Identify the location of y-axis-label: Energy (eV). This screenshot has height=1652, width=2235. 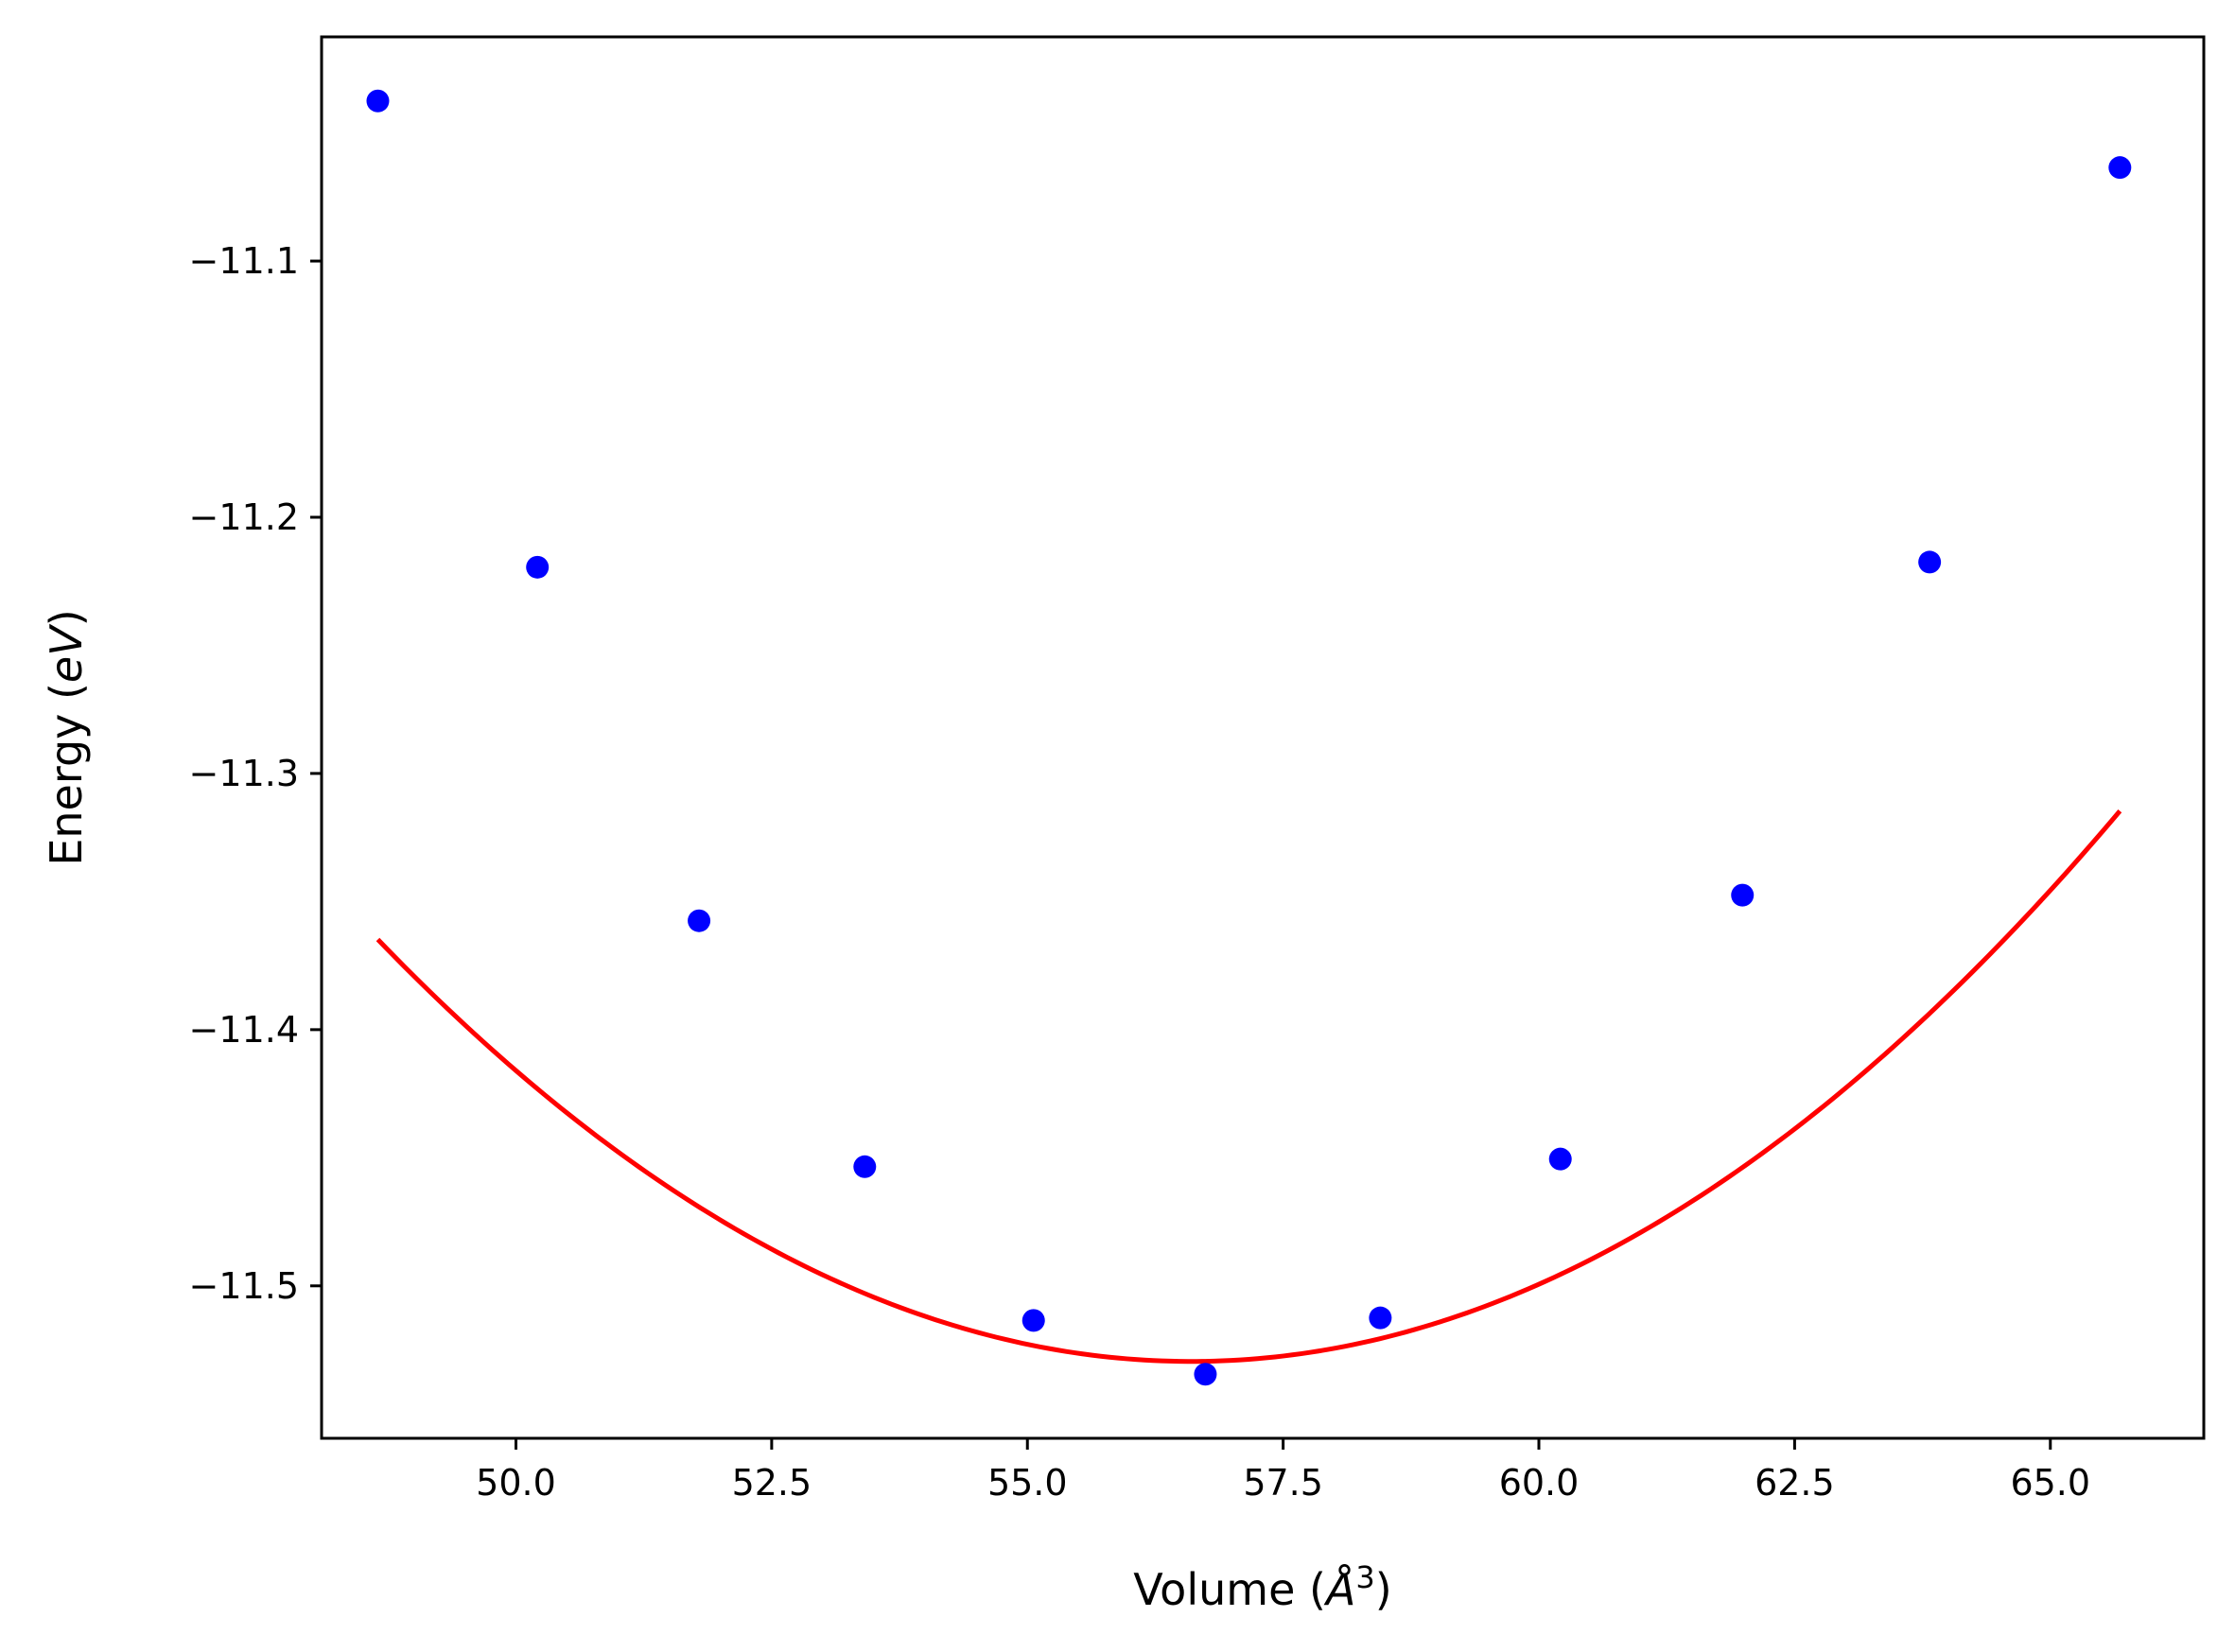
(66, 737).